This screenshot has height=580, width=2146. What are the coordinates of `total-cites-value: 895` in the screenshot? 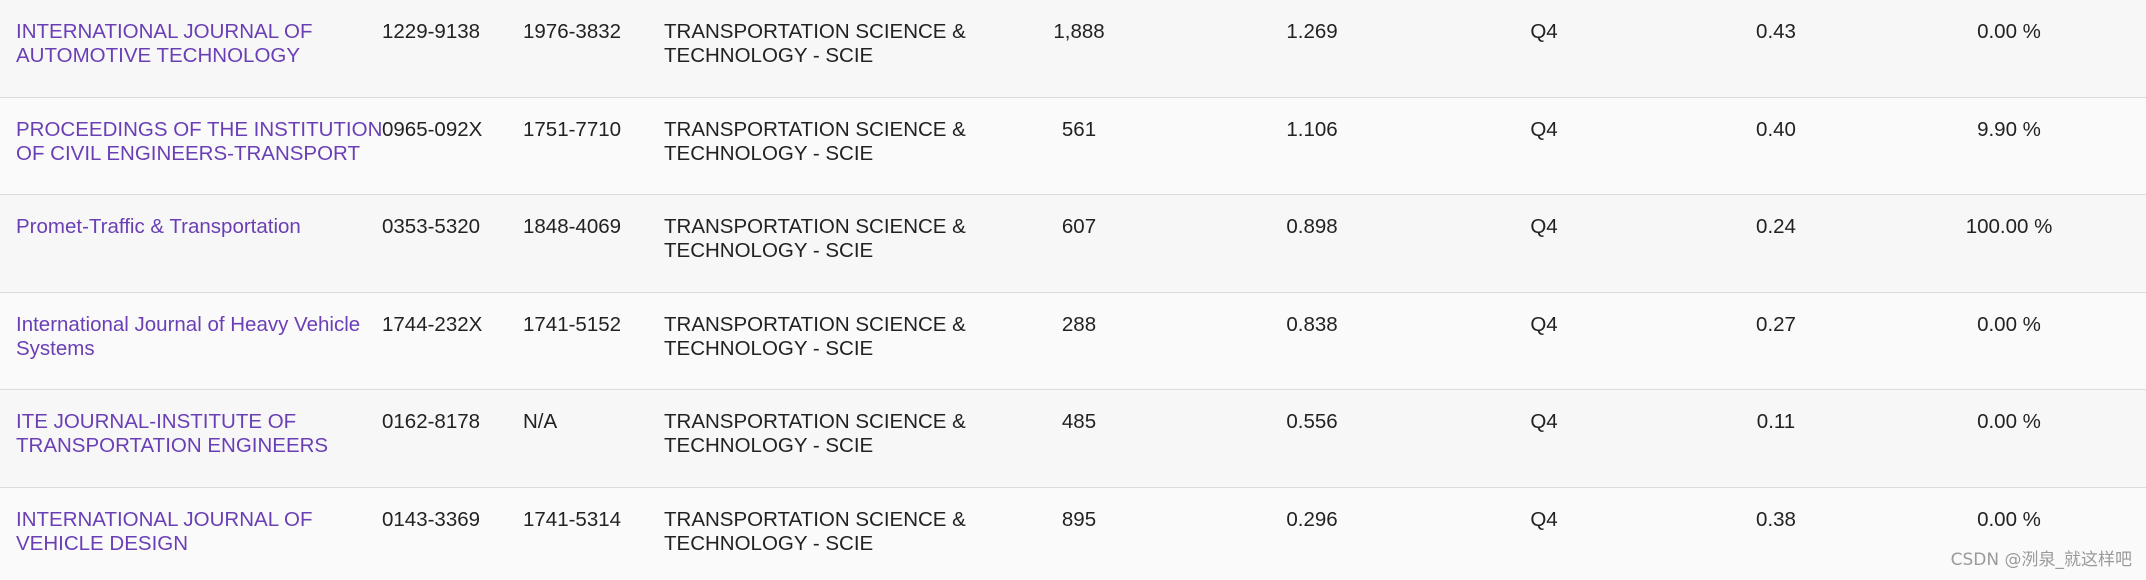 It's located at (1079, 519).